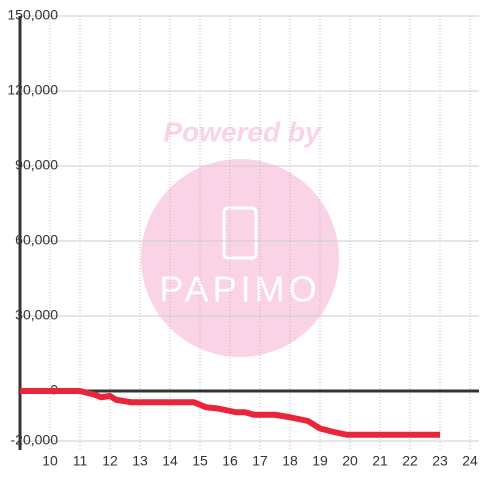  Describe the element at coordinates (140, 461) in the screenshot. I see `x-tick-label: 13` at that location.